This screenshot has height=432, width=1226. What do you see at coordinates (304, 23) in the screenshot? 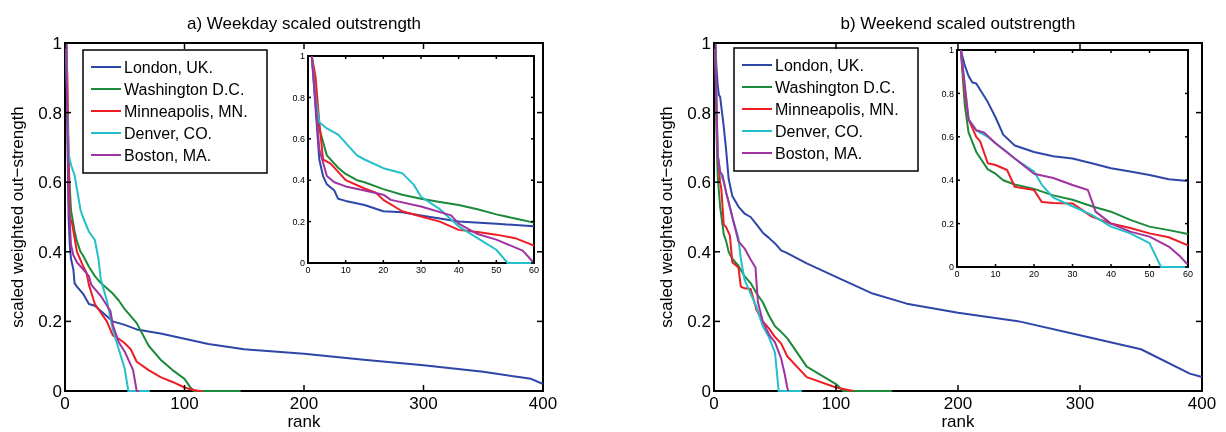
I see `chart-title: a) Weekday scaled outstrength` at bounding box center [304, 23].